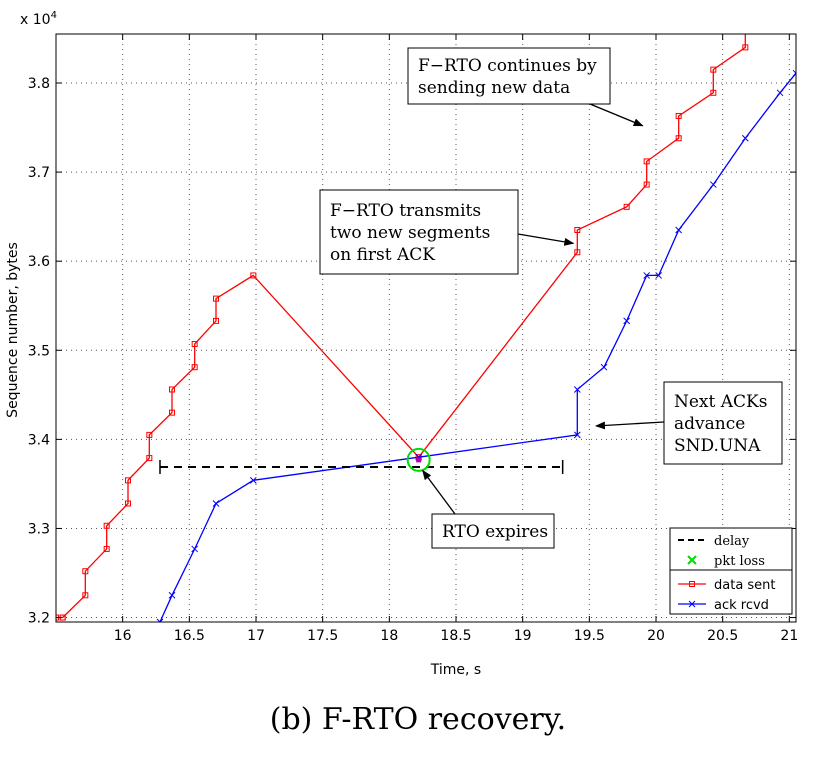 This screenshot has width=836, height=782. Describe the element at coordinates (39, 351) in the screenshot. I see `y-tick-label: 3.5` at that location.